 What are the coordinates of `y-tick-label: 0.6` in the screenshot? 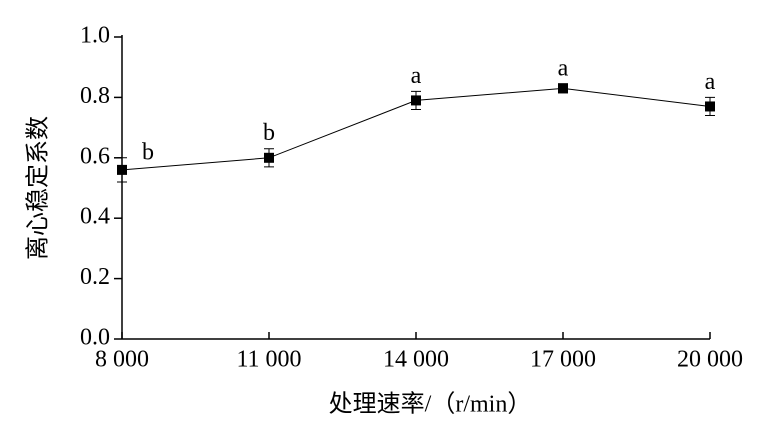 It's located at (95, 156).